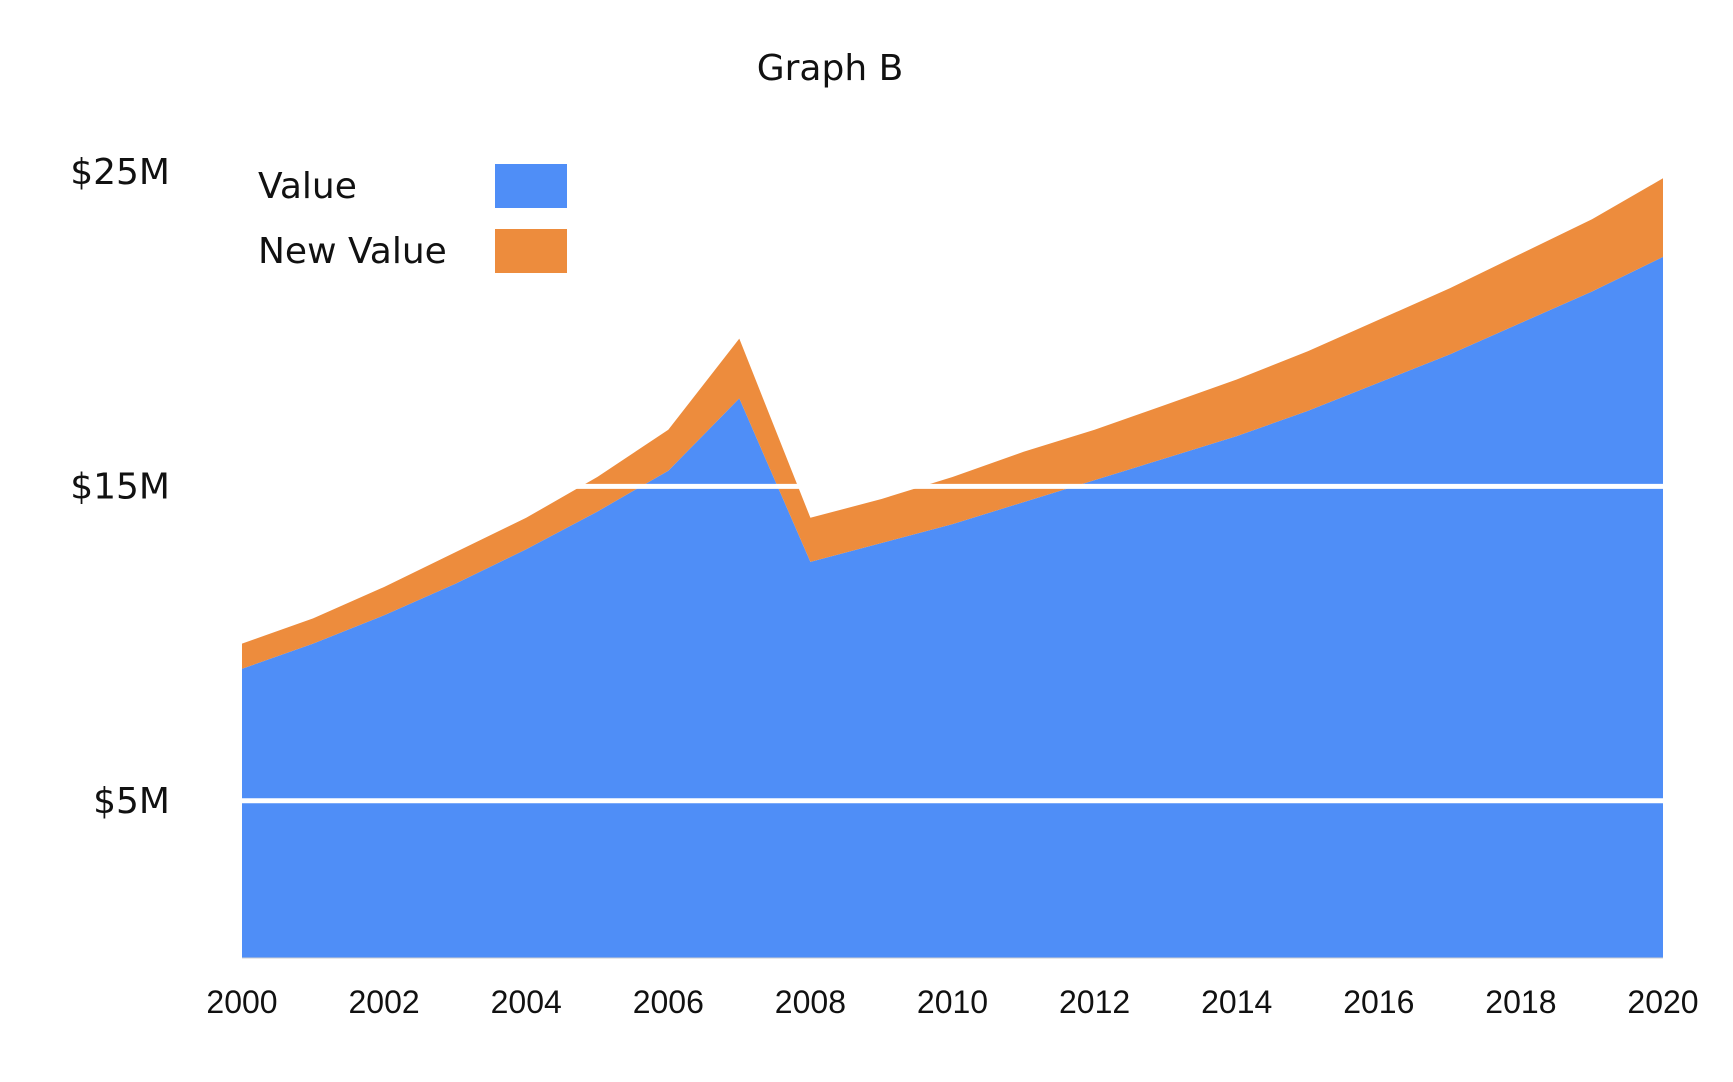 Image resolution: width=1733 pixels, height=1082 pixels. I want to click on x-tick-label: 2020, so click(1662, 1002).